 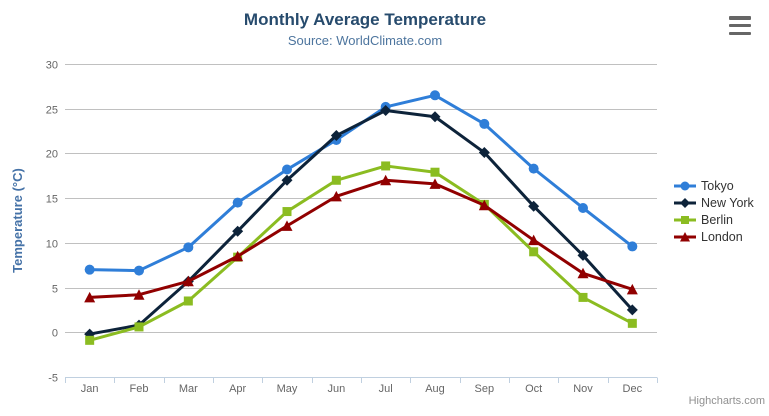 What do you see at coordinates (533, 389) in the screenshot?
I see `x-axis-label: Oct` at bounding box center [533, 389].